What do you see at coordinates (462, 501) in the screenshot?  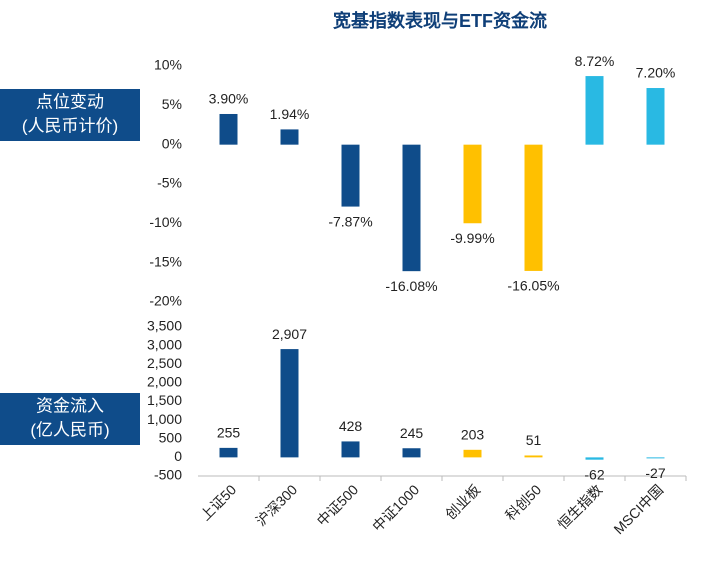 I see `x-tick-label: 创业板` at bounding box center [462, 501].